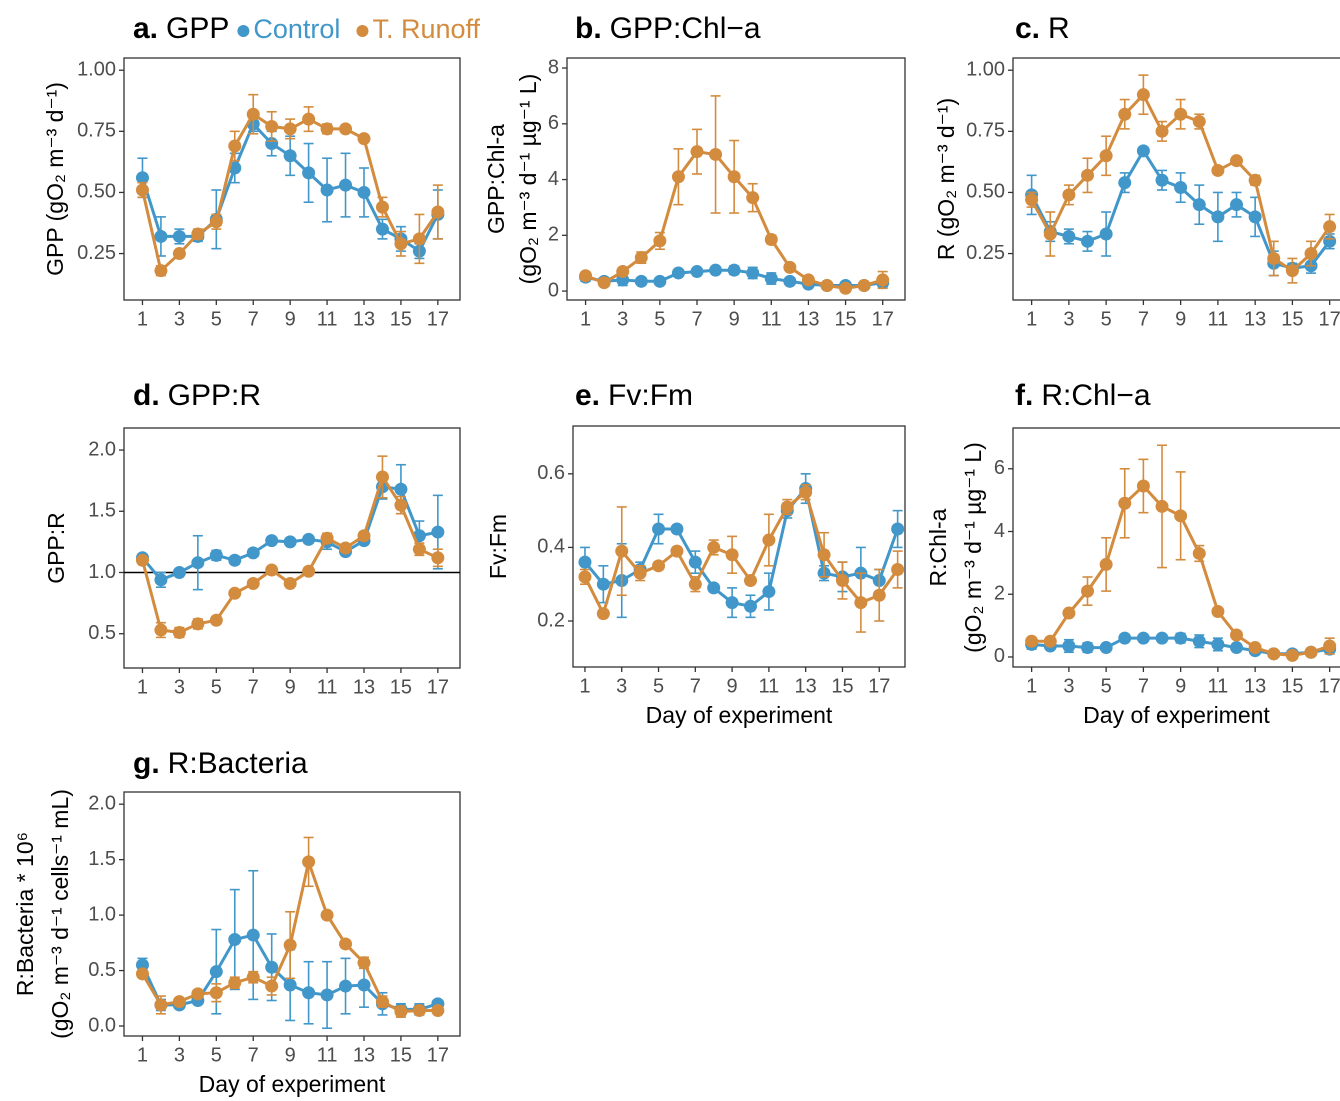 The width and height of the screenshot is (1340, 1101). I want to click on y-tick-label: 0.4, so click(551, 547).